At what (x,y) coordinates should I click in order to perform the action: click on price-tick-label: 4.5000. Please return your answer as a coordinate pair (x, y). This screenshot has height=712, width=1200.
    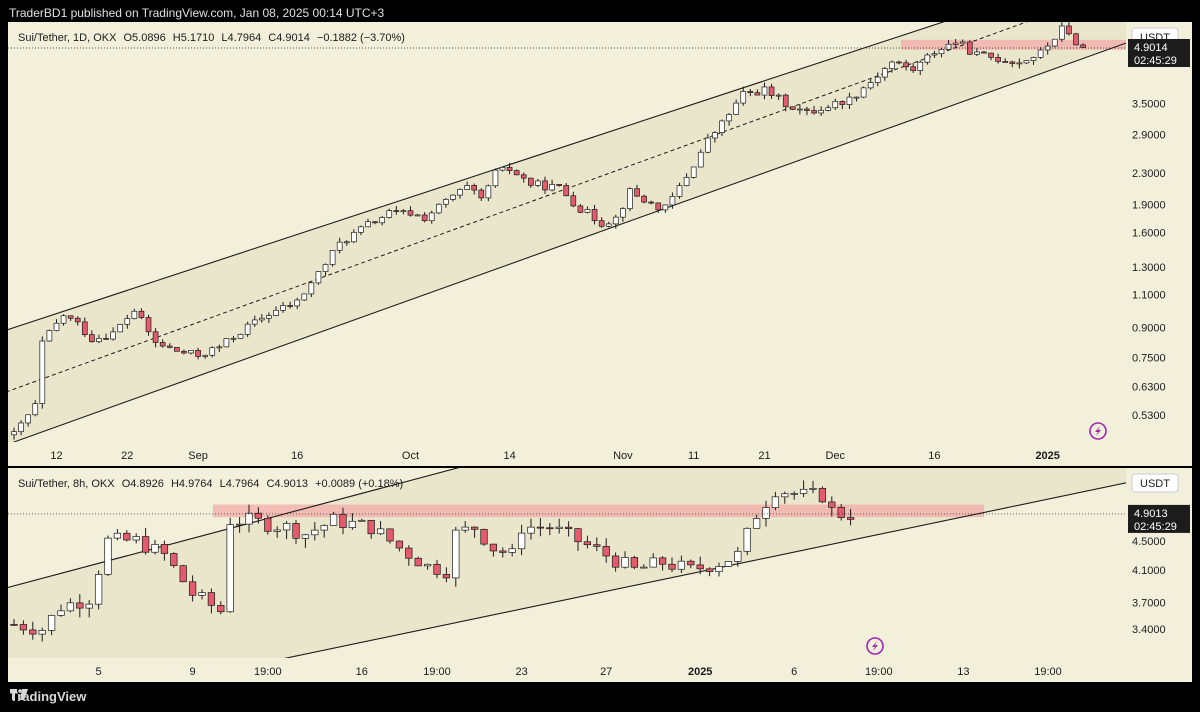
    Looking at the image, I should click on (1149, 542).